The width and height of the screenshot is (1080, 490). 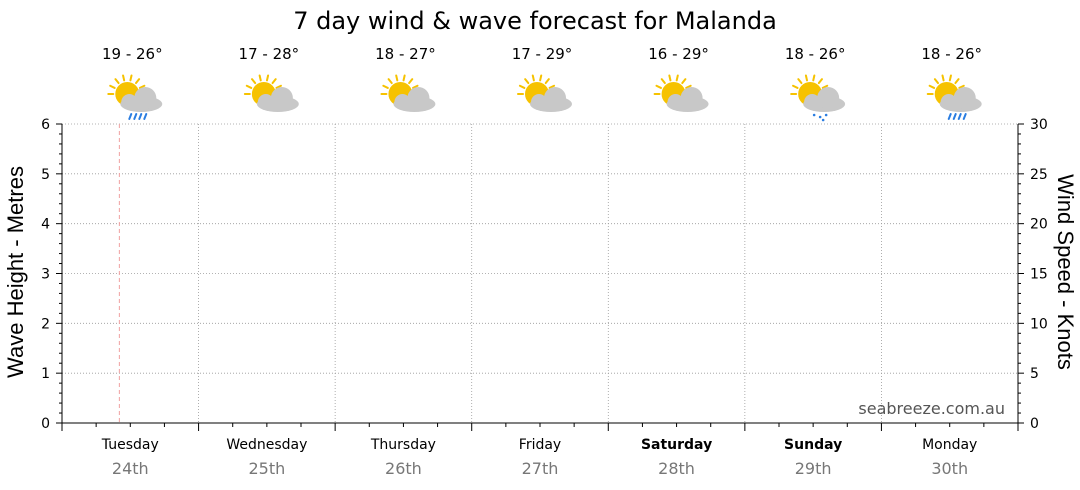 What do you see at coordinates (1034, 374) in the screenshot?
I see `right-tick-label: 5` at bounding box center [1034, 374].